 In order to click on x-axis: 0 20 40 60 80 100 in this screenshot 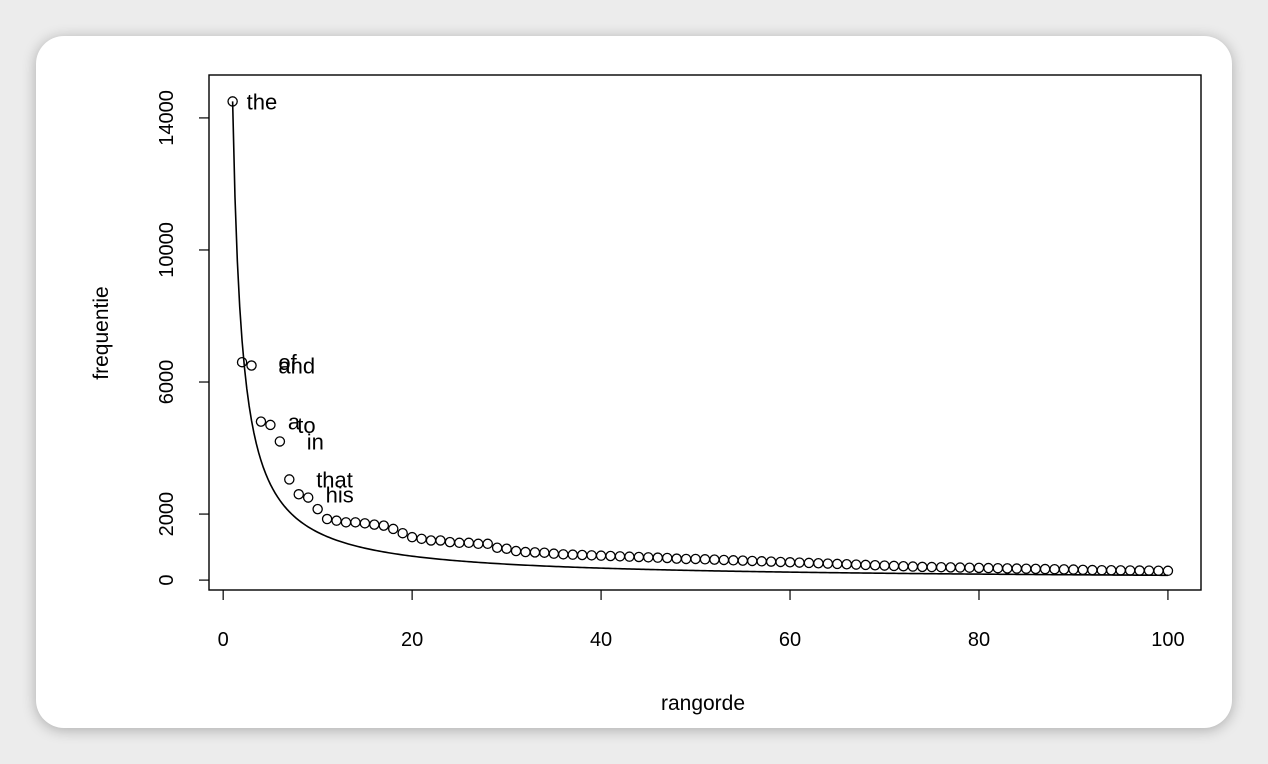, I will do `click(701, 620)`.